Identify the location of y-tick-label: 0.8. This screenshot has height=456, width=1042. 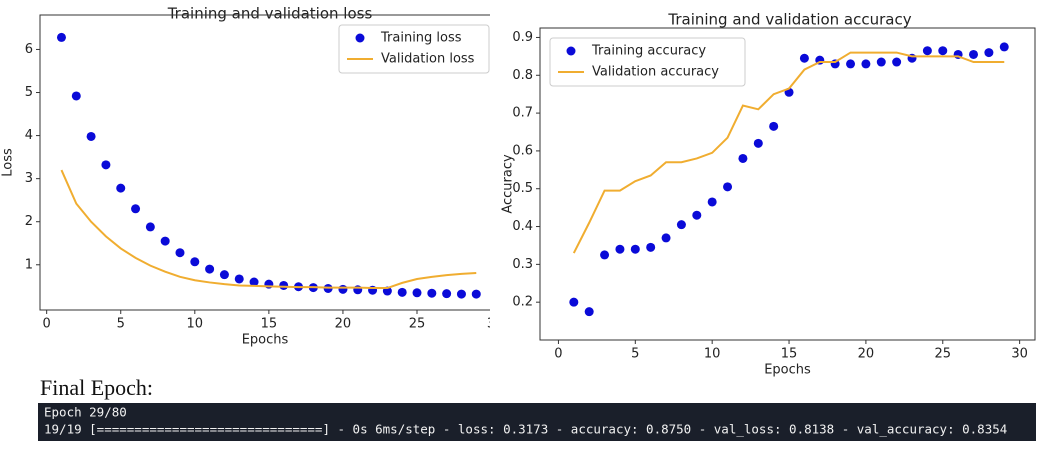
(522, 75).